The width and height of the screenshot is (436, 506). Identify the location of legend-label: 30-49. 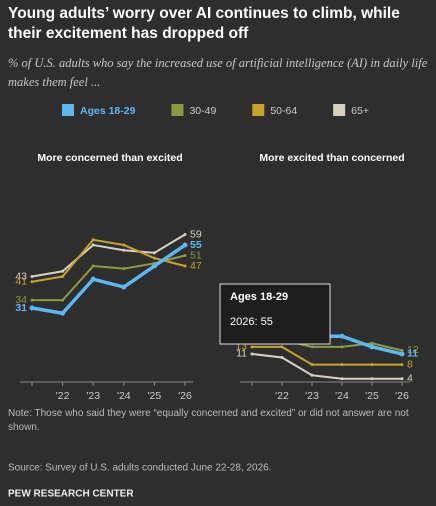
(202, 111).